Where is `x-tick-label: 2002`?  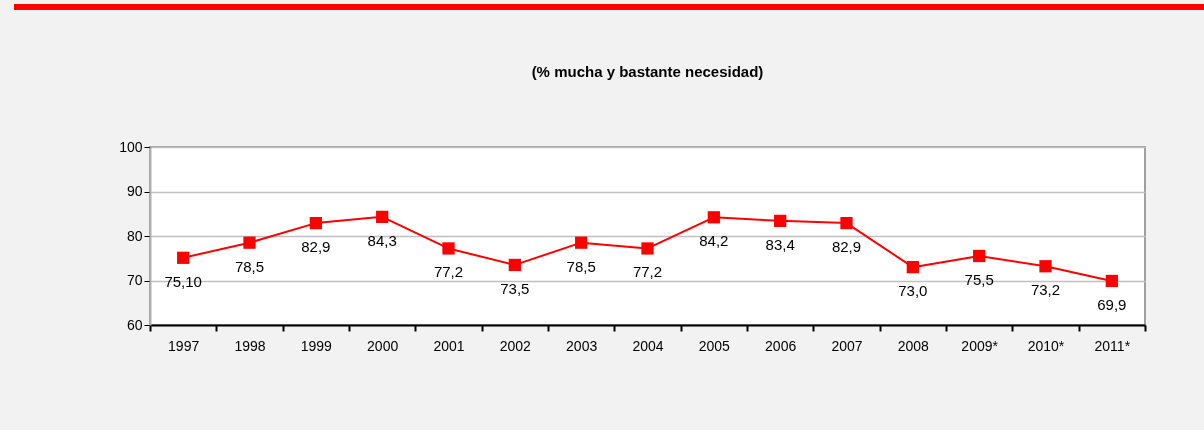 x-tick-label: 2002 is located at coordinates (515, 345).